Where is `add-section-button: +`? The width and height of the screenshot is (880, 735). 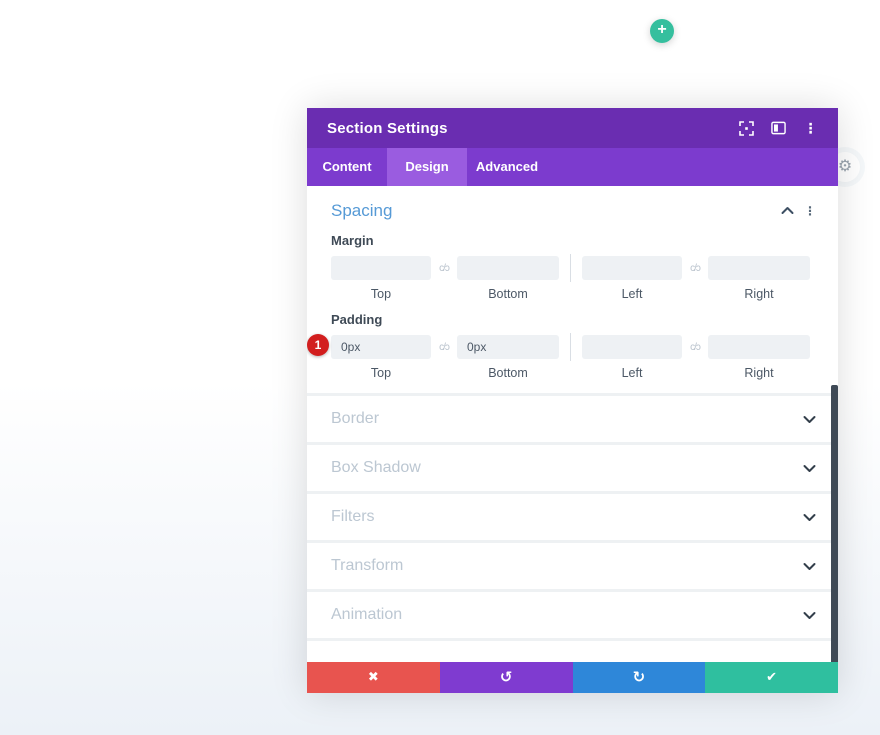 add-section-button: + is located at coordinates (662, 31).